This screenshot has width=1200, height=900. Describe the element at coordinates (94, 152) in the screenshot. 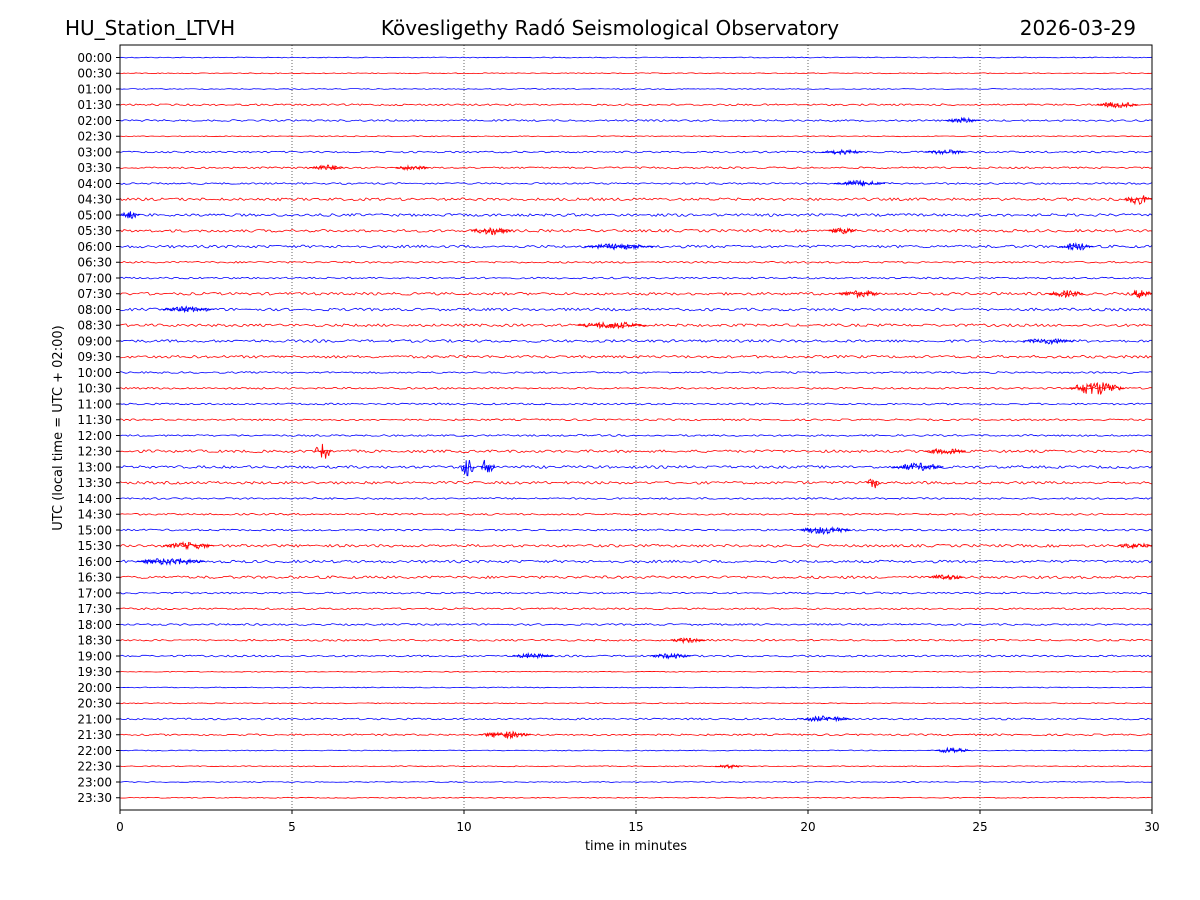

I see `y-tick-label-03:00: 03:00` at that location.